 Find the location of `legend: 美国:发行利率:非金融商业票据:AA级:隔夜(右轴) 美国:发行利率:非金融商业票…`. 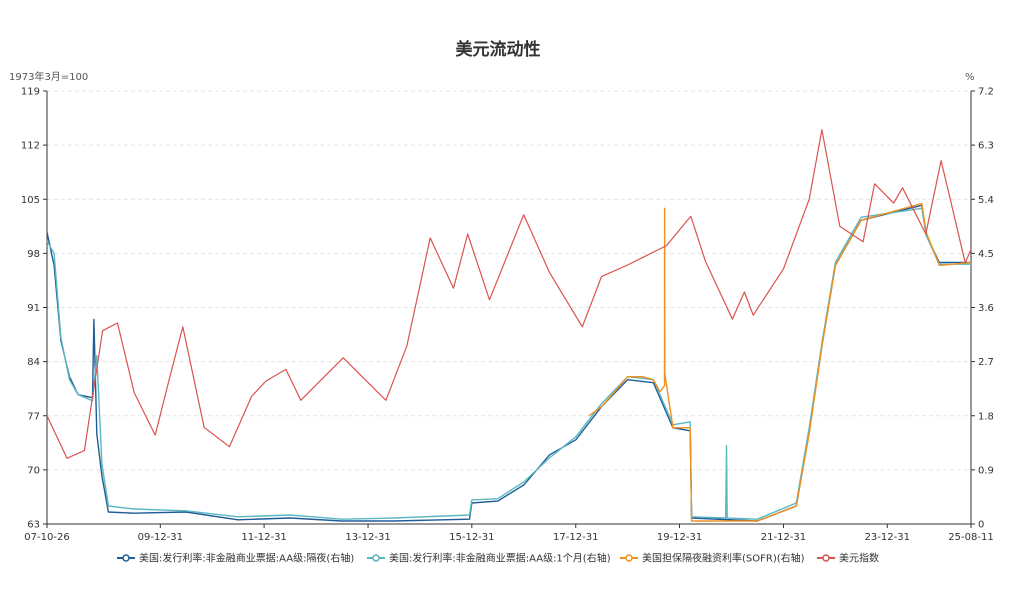

legend: 美国:发行利率:非金融商业票据:AA级:隔夜(右轴) 美国:发行利率:非金融商业票… is located at coordinates (498, 558).